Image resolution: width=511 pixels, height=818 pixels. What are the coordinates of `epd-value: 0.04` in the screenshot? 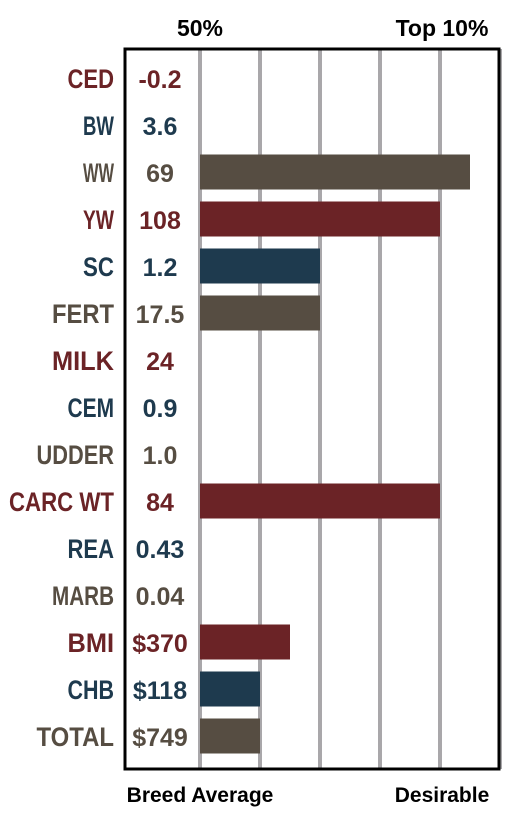 It's located at (160, 597).